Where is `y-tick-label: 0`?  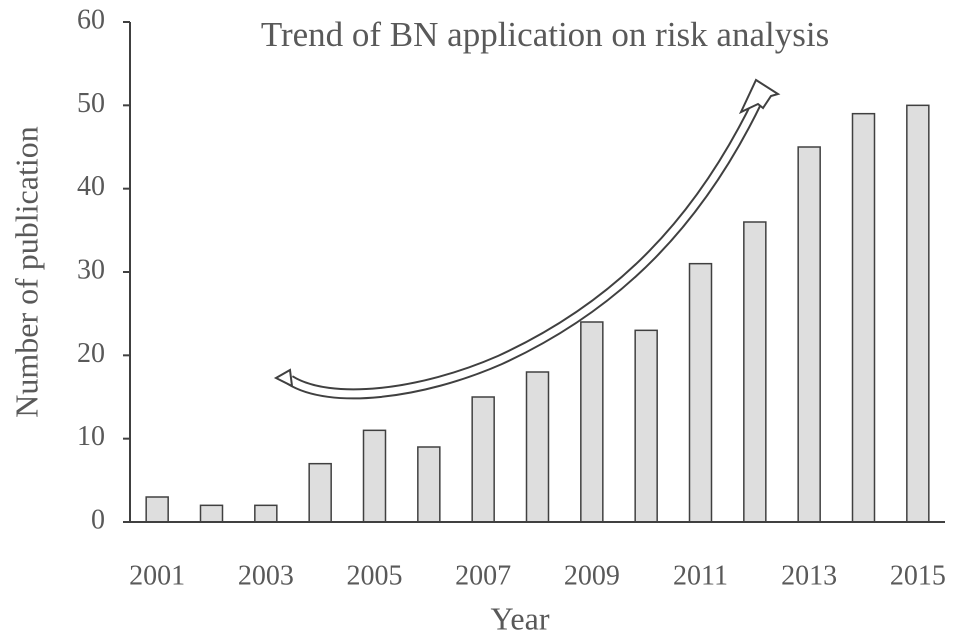
y-tick-label: 0 is located at coordinates (98, 519).